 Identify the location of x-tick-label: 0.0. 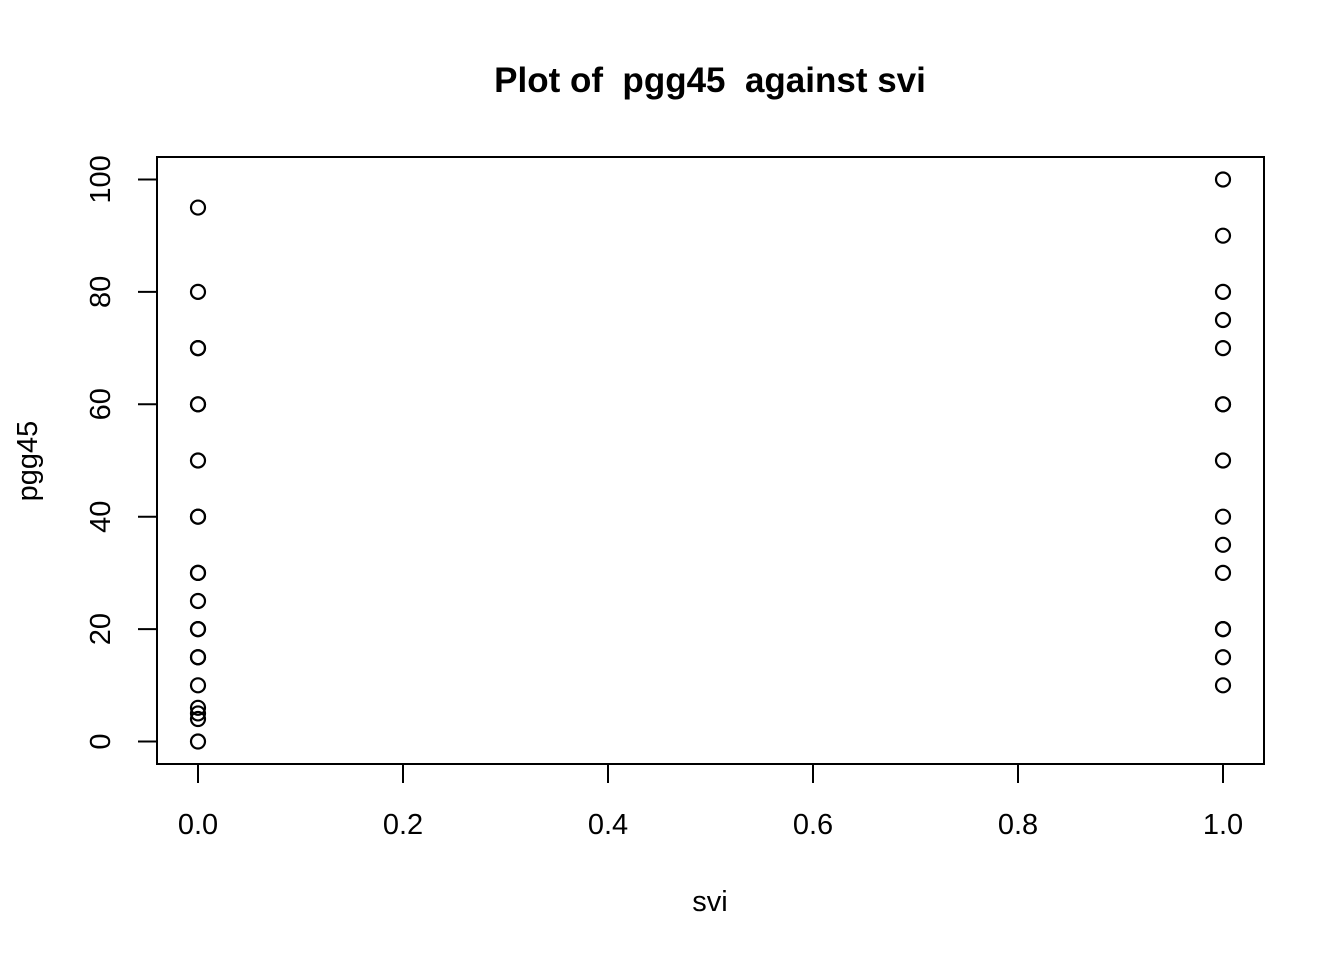
(198, 825).